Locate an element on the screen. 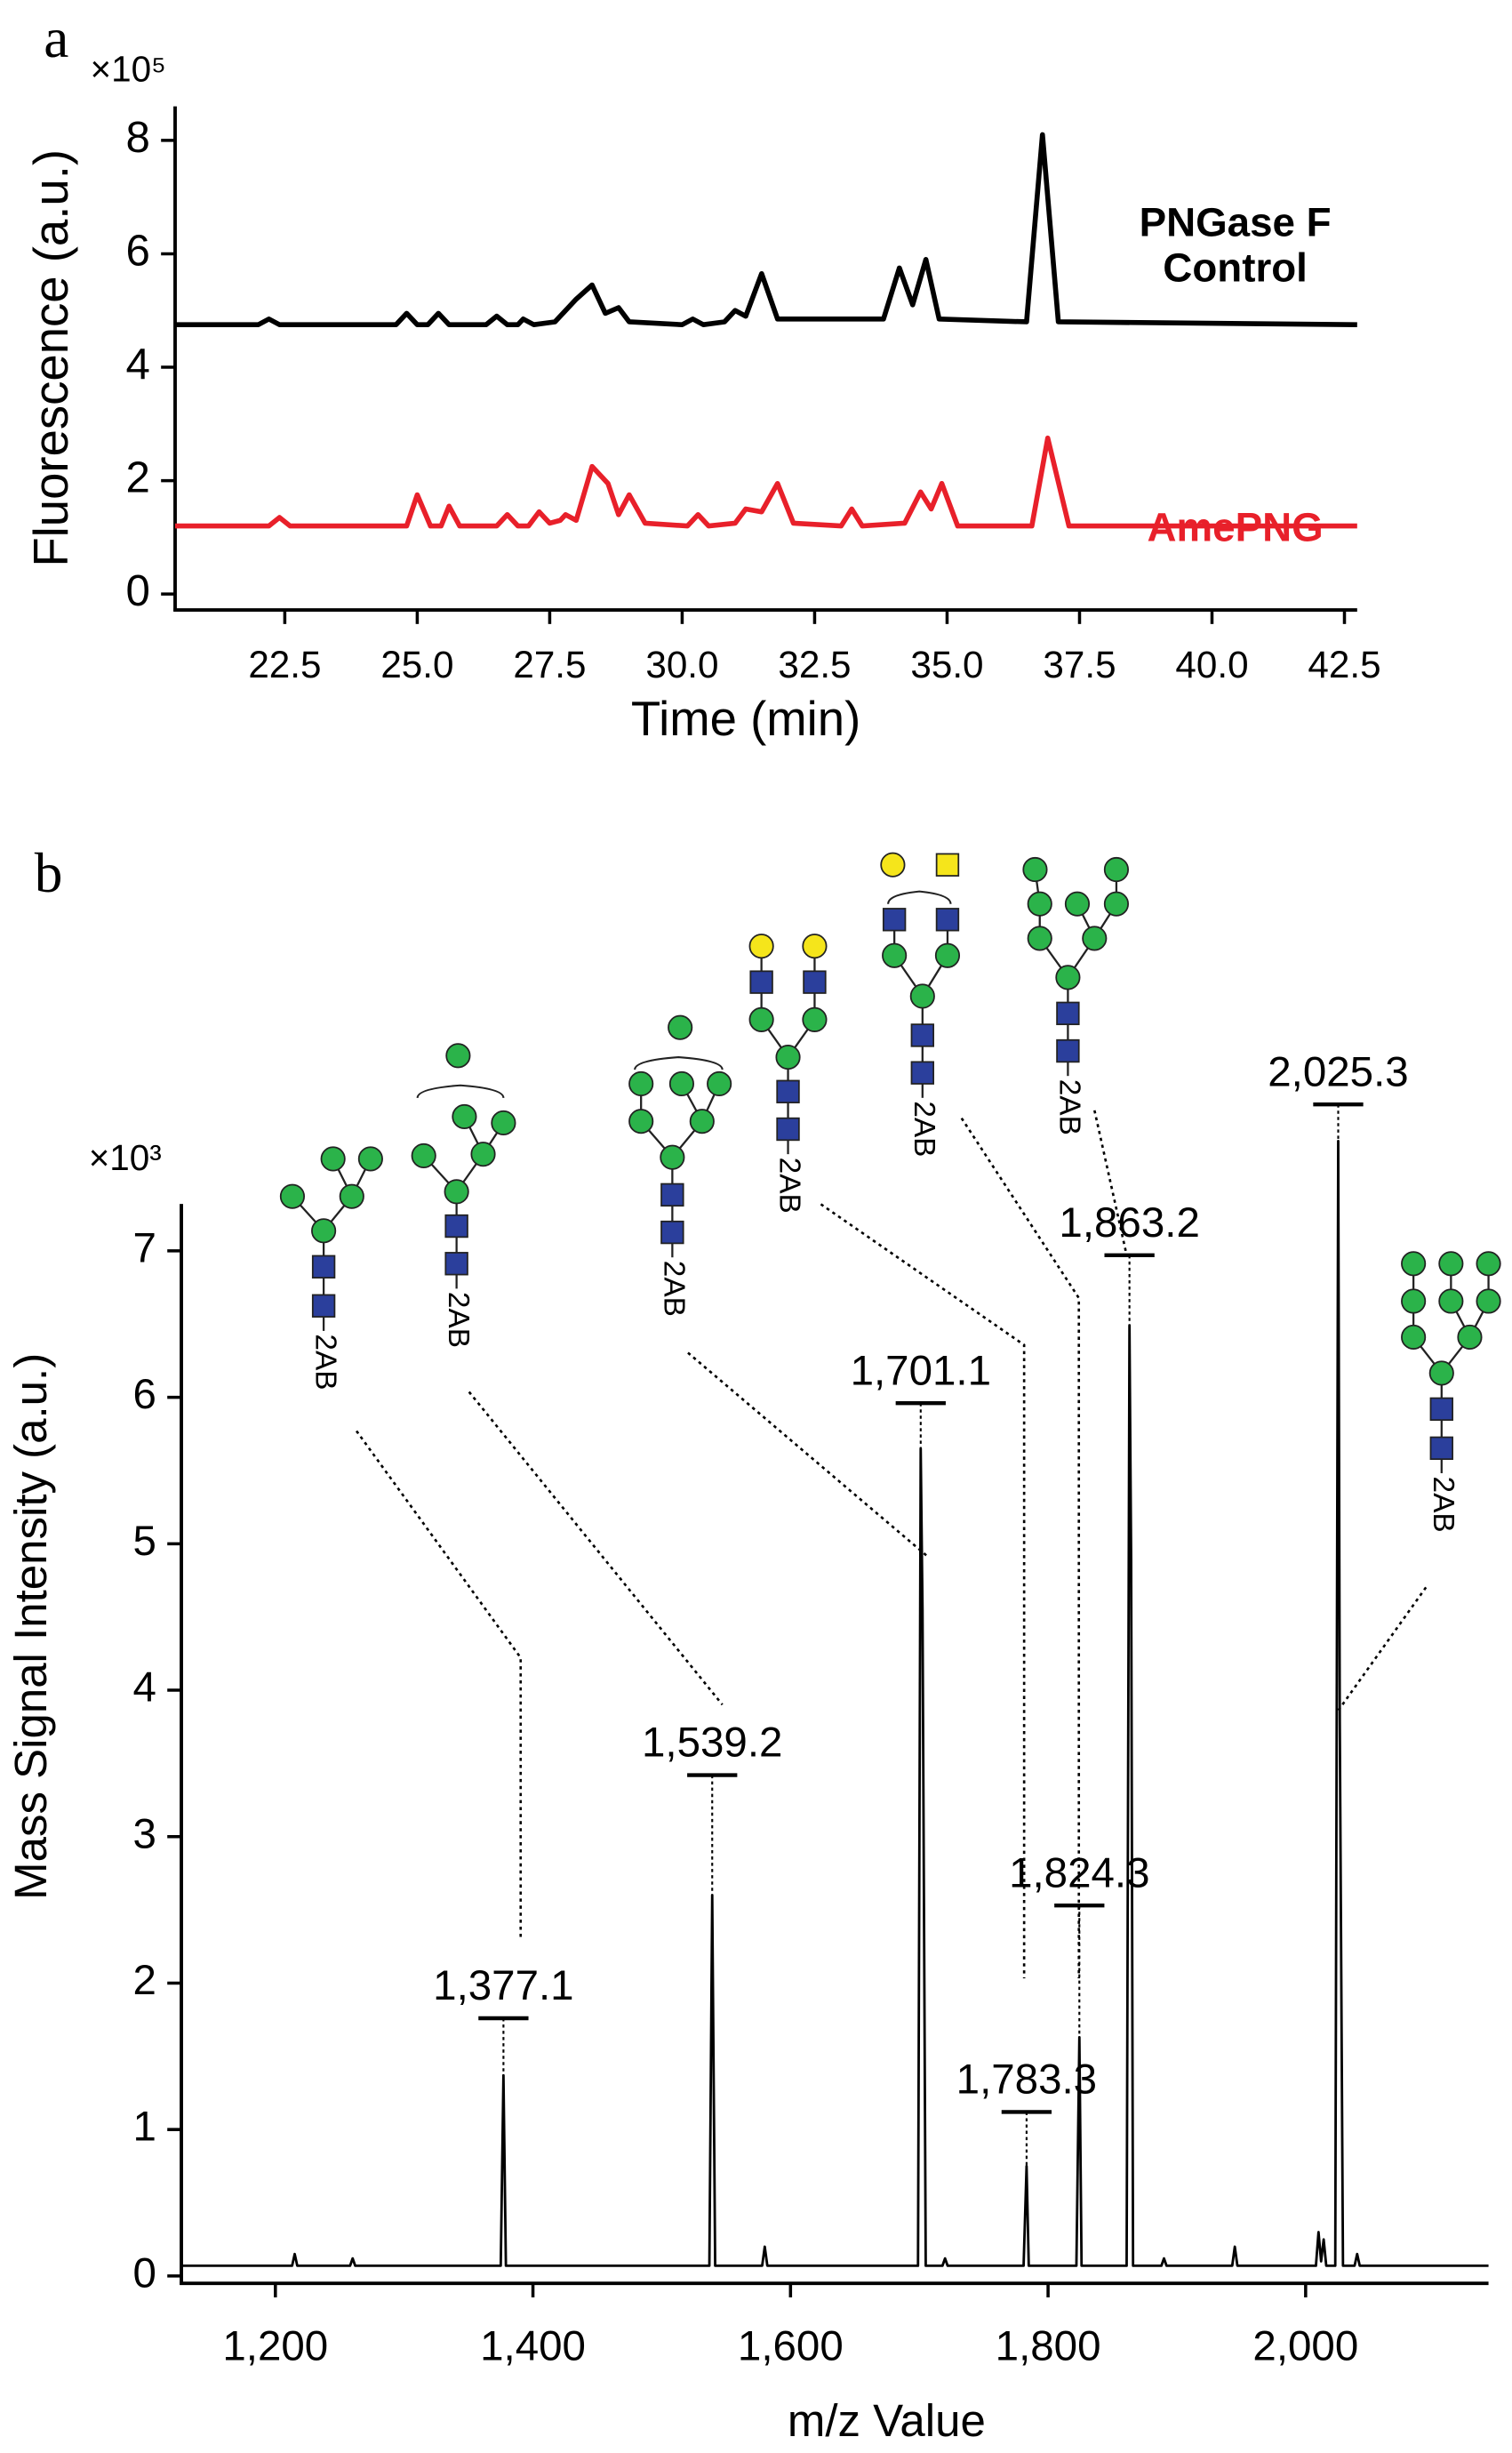 The height and width of the screenshot is (2453, 1512). legend-entry: PNGase F Control is located at coordinates (1235, 245).